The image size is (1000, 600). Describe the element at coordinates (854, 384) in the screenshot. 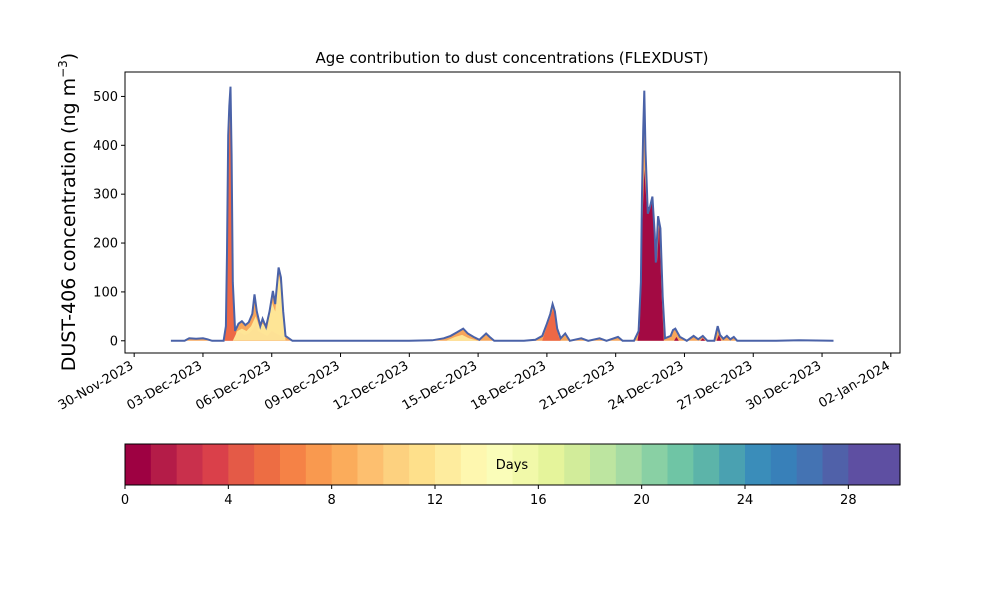

I see `x-tick-label: 02-Jan-2024` at that location.